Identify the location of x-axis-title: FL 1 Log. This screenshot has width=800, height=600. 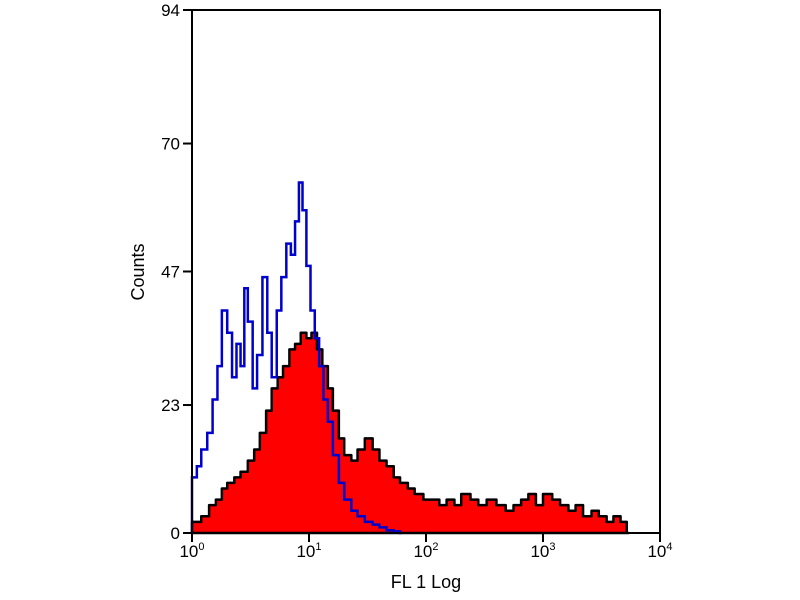
(426, 582).